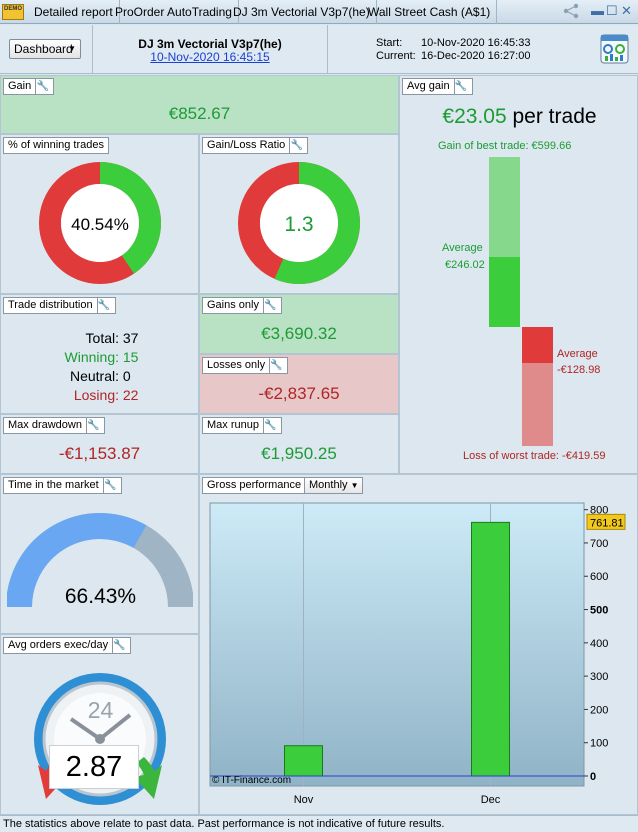 This screenshot has width=638, height=832. What do you see at coordinates (54, 425) in the screenshot?
I see `max-drawdown-title: Max drawdown 🔧` at bounding box center [54, 425].